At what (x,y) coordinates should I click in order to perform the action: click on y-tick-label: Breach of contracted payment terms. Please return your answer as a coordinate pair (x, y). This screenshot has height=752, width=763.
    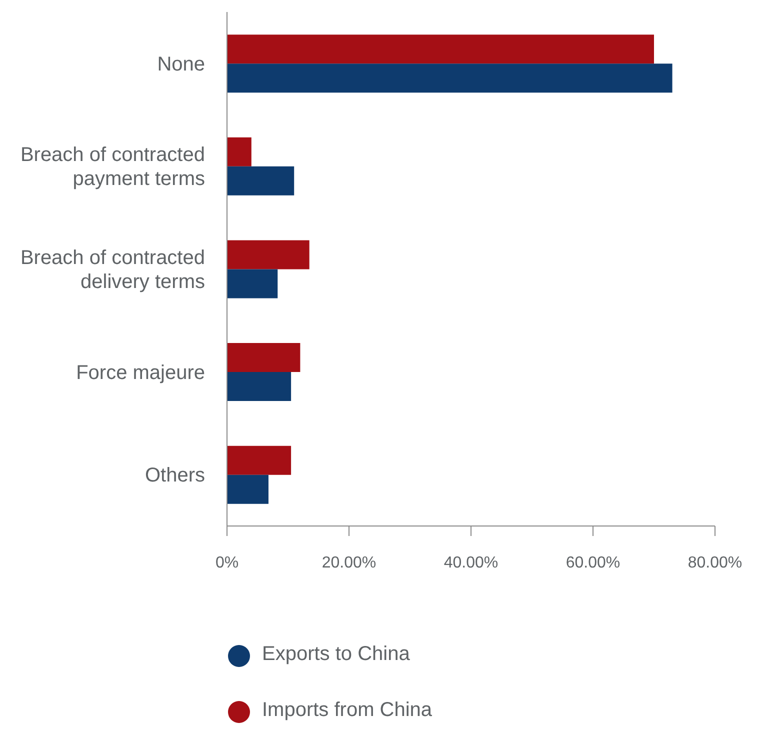
    Looking at the image, I should click on (112, 167).